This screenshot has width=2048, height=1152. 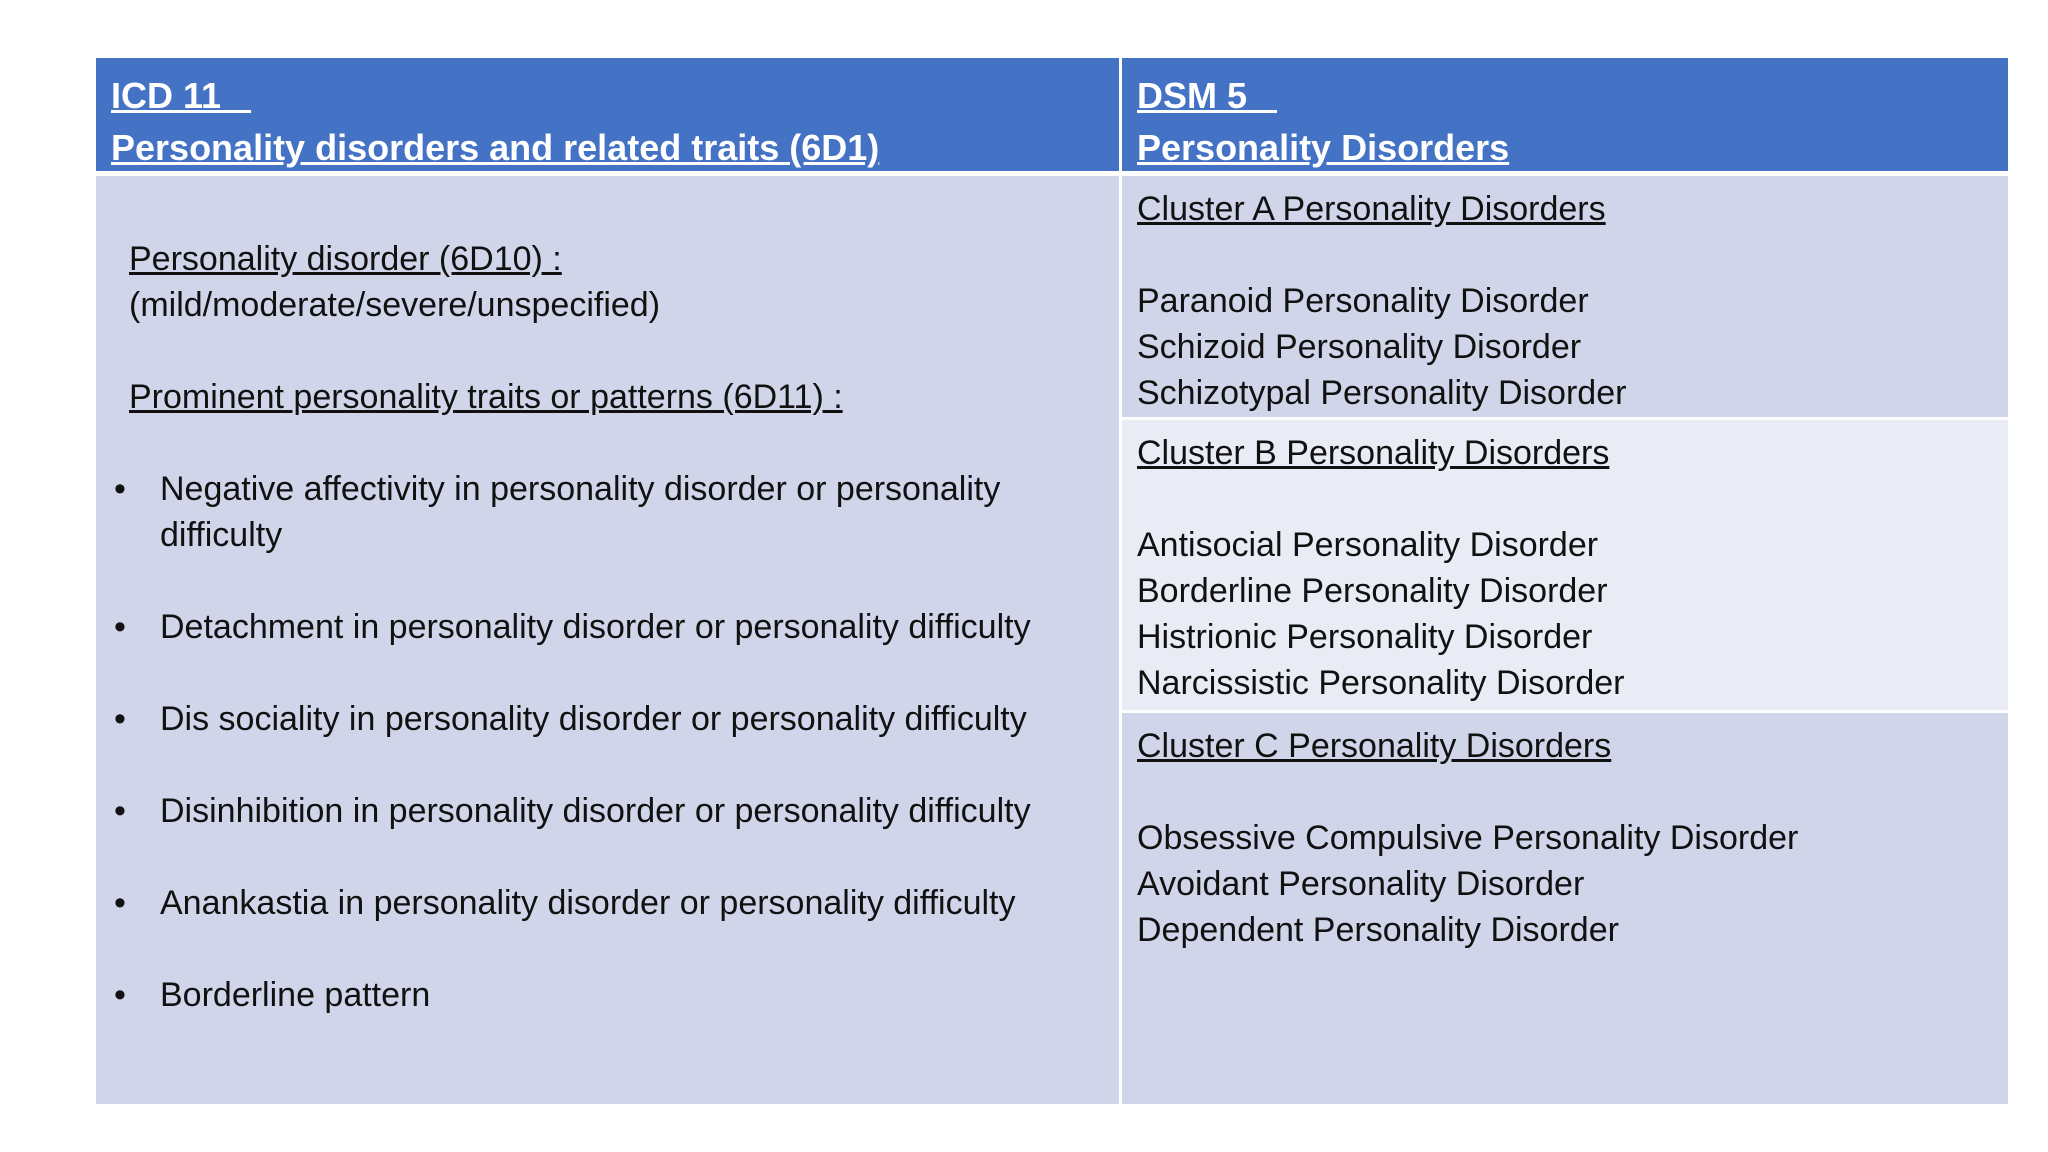 What do you see at coordinates (1372, 591) in the screenshot?
I see `list-item: Borderline Personality Disorder` at bounding box center [1372, 591].